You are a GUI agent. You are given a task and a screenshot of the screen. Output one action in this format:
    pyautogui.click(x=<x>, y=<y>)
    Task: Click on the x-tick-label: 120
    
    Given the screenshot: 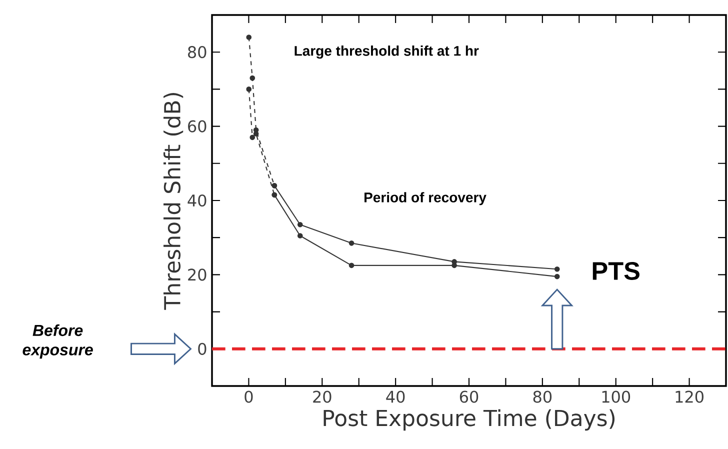 What is the action you would take?
    pyautogui.click(x=690, y=396)
    